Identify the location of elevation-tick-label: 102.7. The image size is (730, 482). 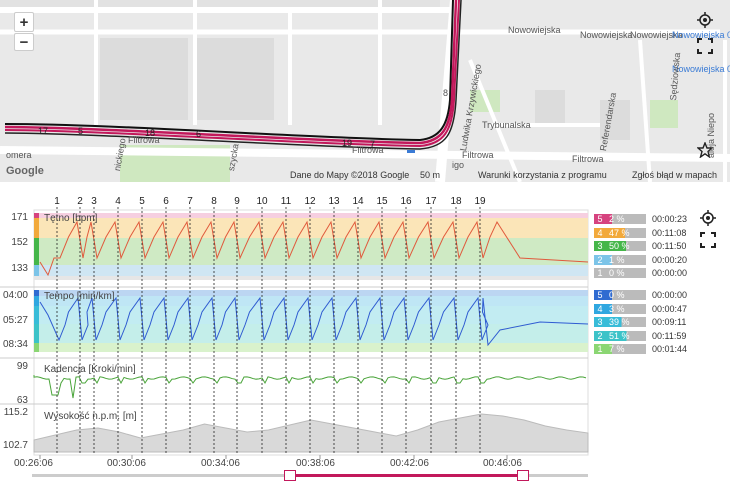
(15, 445).